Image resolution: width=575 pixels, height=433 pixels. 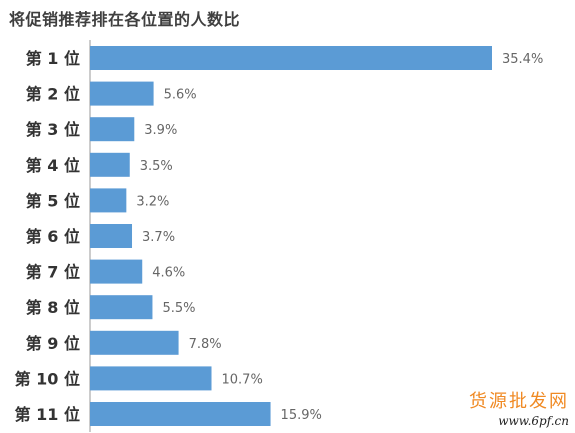 I want to click on category-label: 第 2 位, so click(x=53, y=94).